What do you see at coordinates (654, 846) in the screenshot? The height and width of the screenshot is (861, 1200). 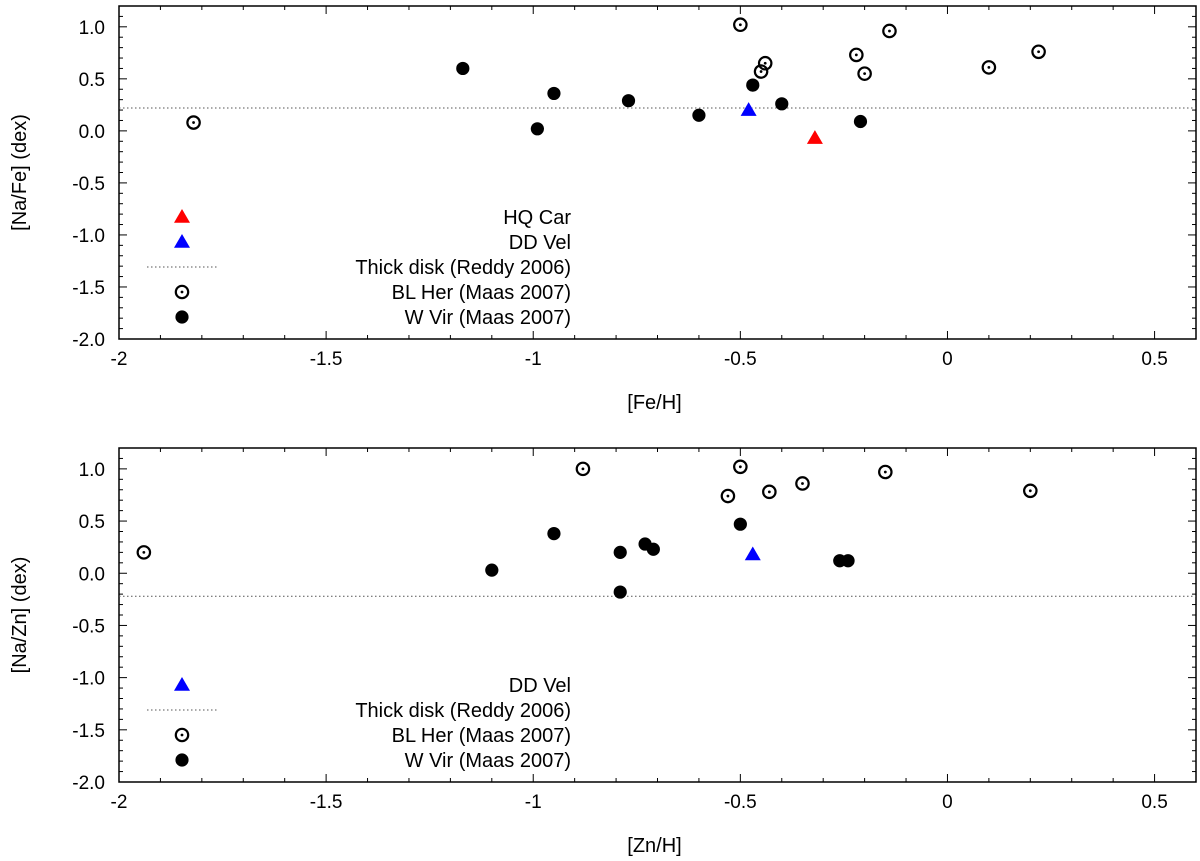 I see `x-axis-label: [Zn/H]` at bounding box center [654, 846].